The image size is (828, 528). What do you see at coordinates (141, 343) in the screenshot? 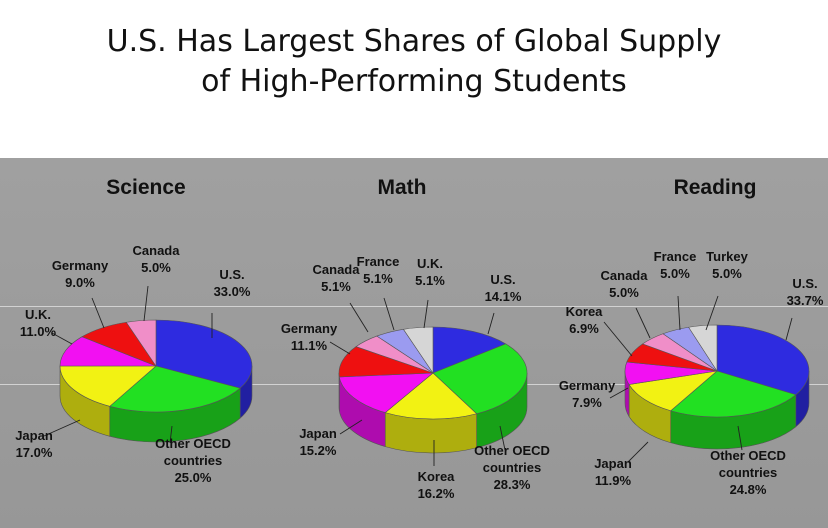
I see `science-slice-canada` at bounding box center [141, 343].